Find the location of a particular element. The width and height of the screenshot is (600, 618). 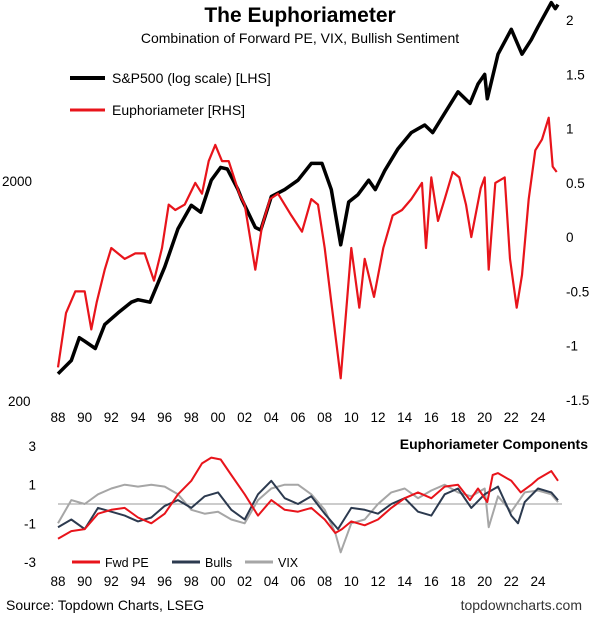

bottom-x-tick: 12 is located at coordinates (377, 581).